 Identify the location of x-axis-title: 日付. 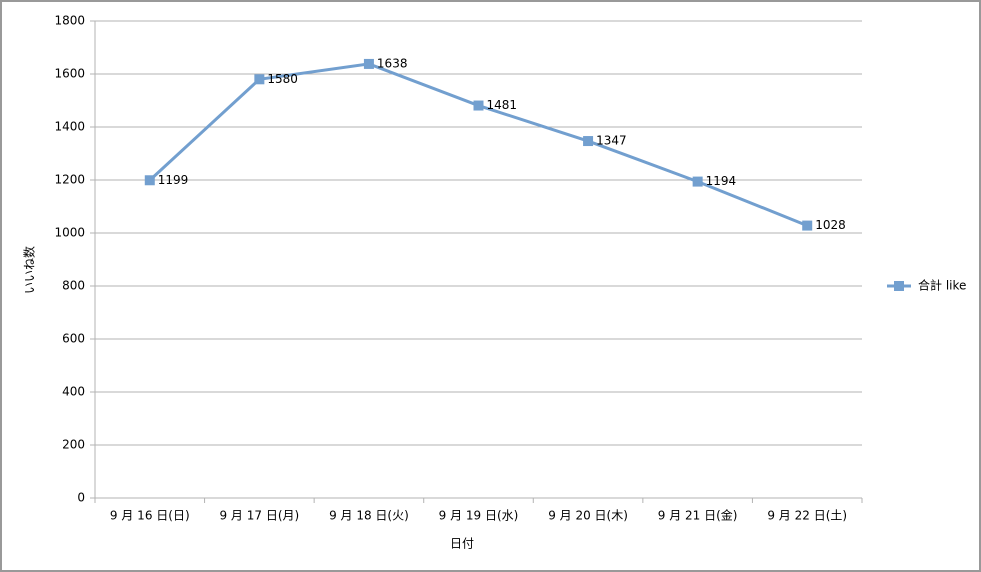
(462, 544).